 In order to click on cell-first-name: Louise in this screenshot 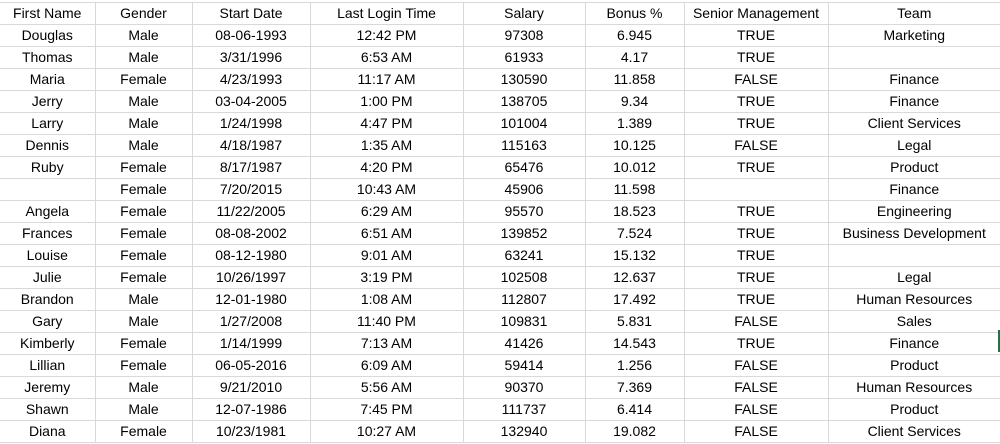, I will do `click(48, 255)`.